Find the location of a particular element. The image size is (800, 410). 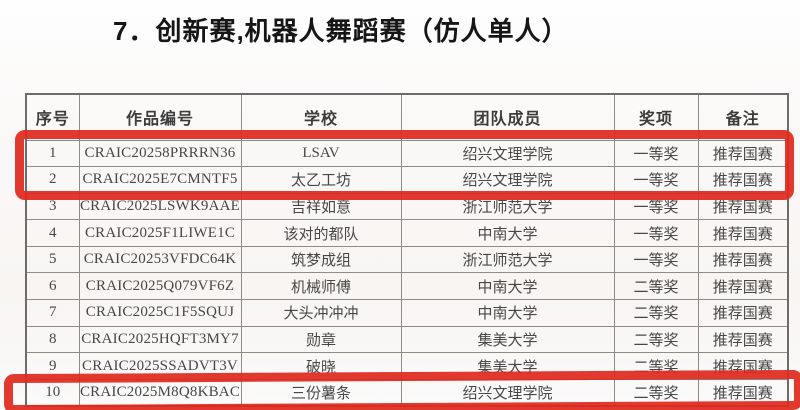

cell-seq: 9 is located at coordinates (52, 366).